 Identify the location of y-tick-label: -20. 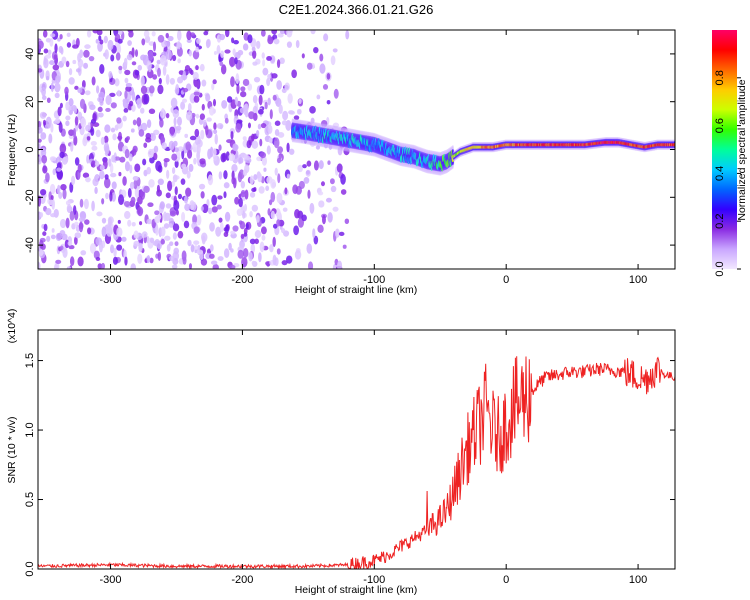
(30, 197).